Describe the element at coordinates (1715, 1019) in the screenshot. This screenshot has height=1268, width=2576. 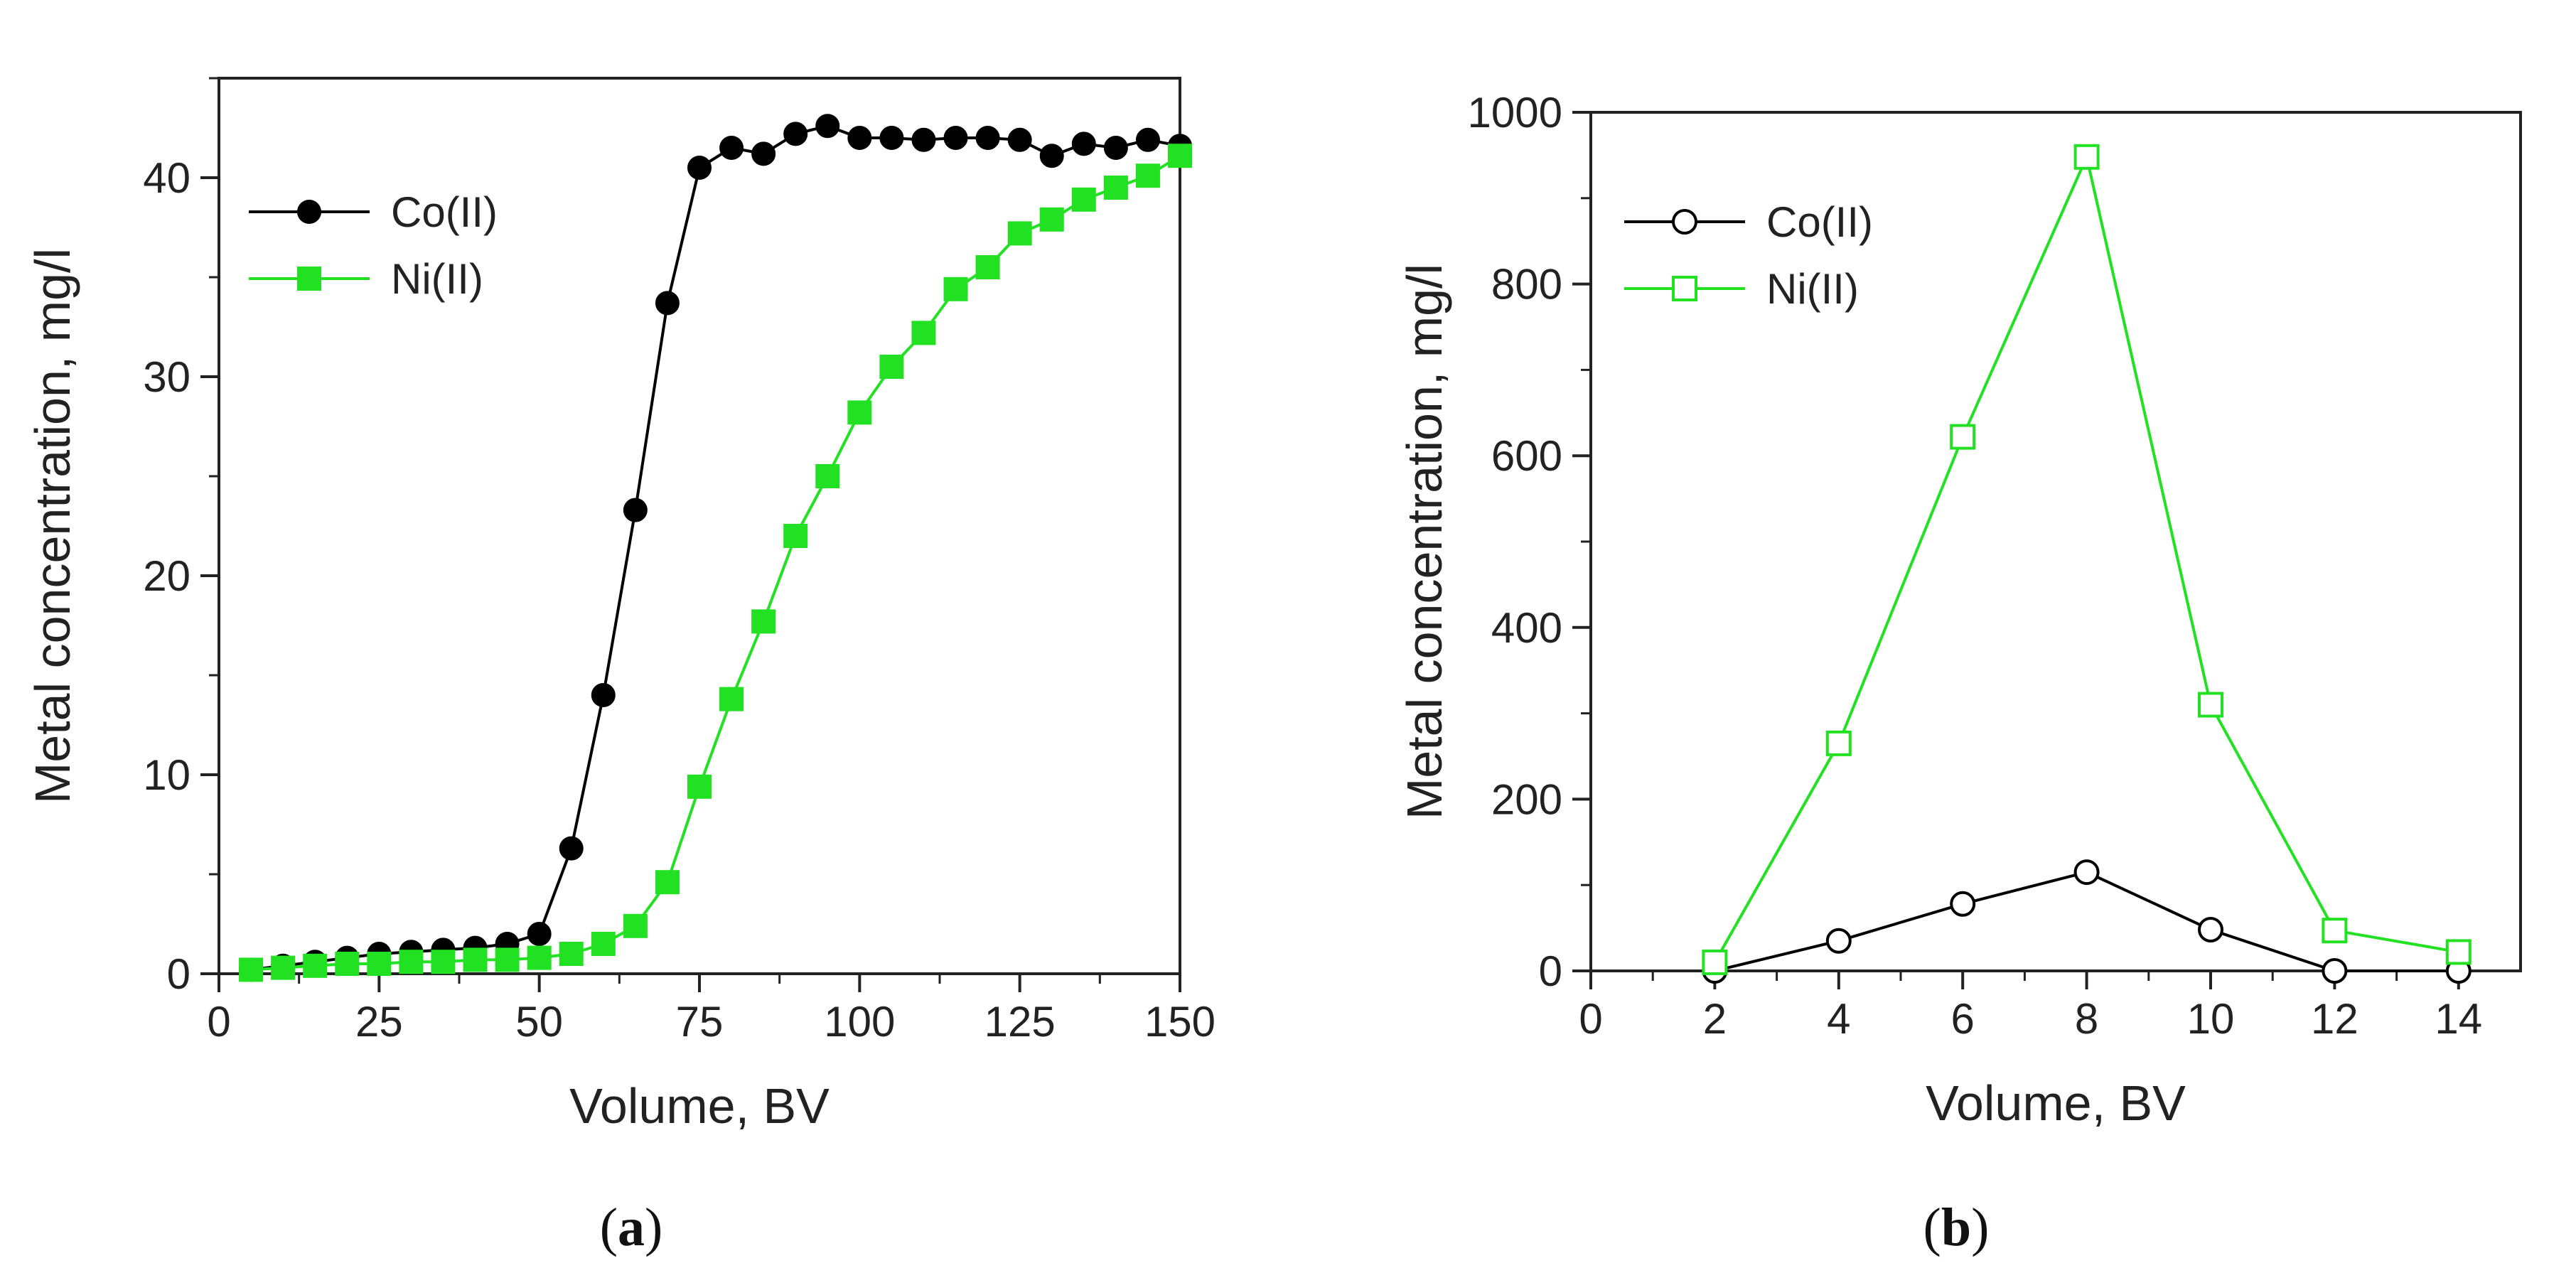
I see `x-tick-label: 2` at that location.